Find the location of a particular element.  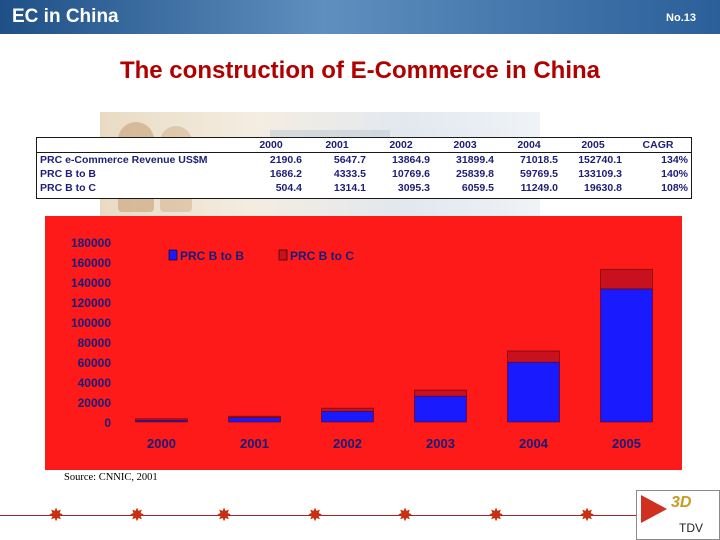

table-header-cell: 2002 is located at coordinates (401, 145).